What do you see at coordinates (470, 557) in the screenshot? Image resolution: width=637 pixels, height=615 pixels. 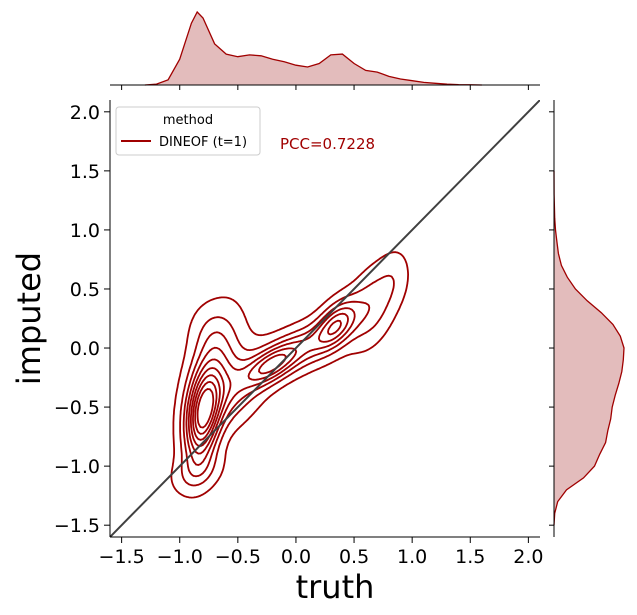 I see `x-tick-label: 1.5` at bounding box center [470, 557].